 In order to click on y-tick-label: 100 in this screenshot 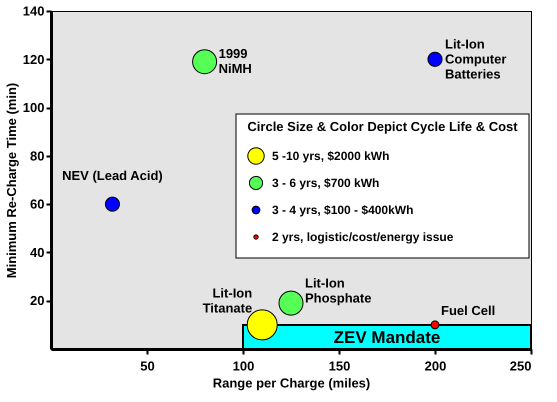, I will do `click(33, 108)`.